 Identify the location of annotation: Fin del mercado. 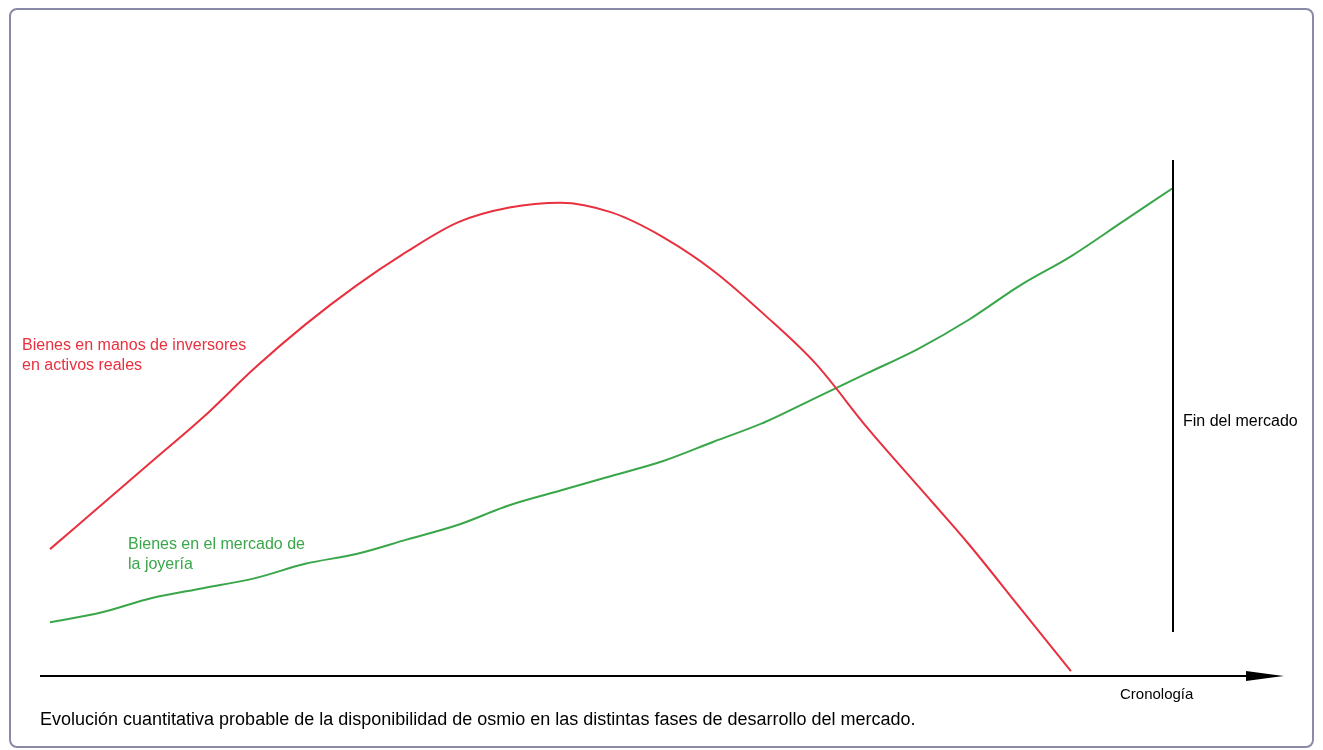
(1240, 421).